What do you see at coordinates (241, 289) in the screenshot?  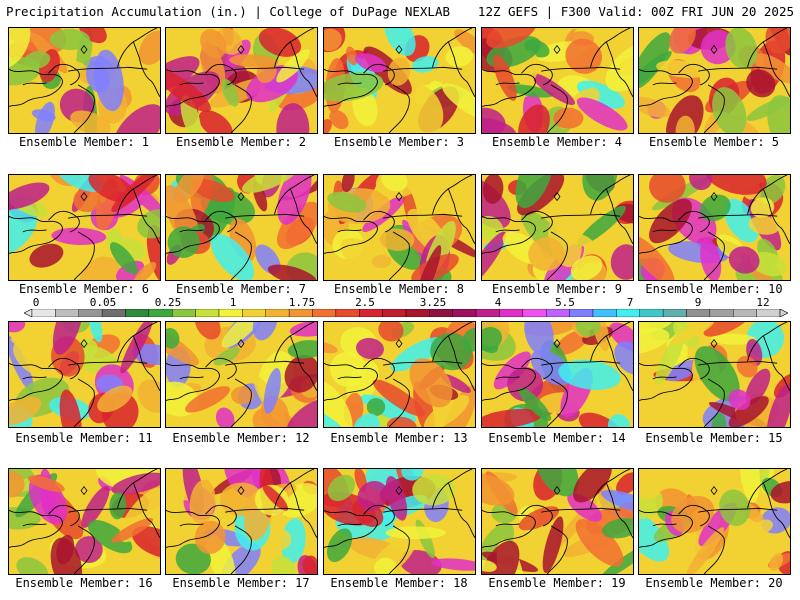 I see `ensemble-member-label: Ensemble Member: 7` at bounding box center [241, 289].